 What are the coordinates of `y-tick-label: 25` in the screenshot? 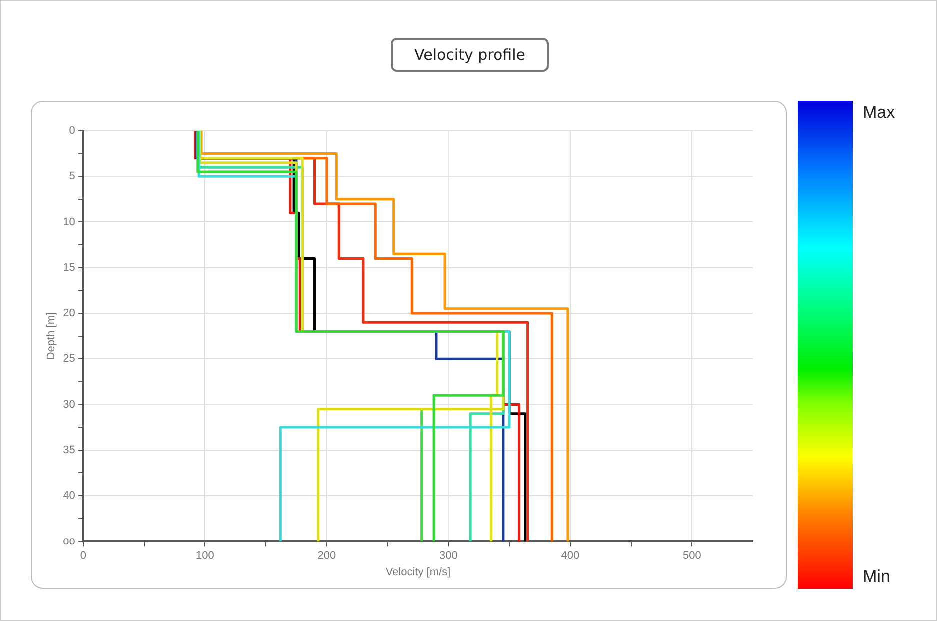 It's located at (69, 359).